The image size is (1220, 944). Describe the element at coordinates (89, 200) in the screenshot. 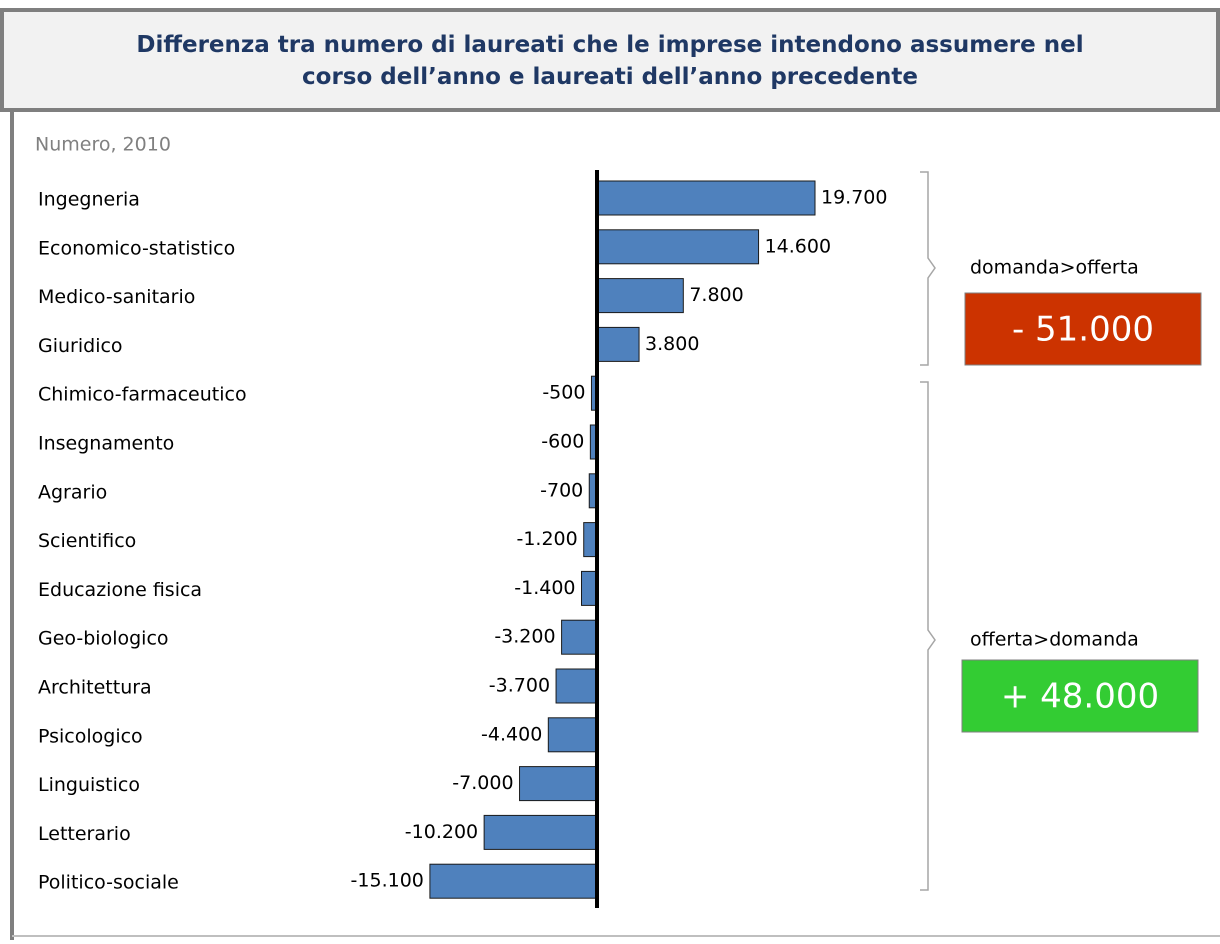

I see `category-label: Ingegneria` at that location.